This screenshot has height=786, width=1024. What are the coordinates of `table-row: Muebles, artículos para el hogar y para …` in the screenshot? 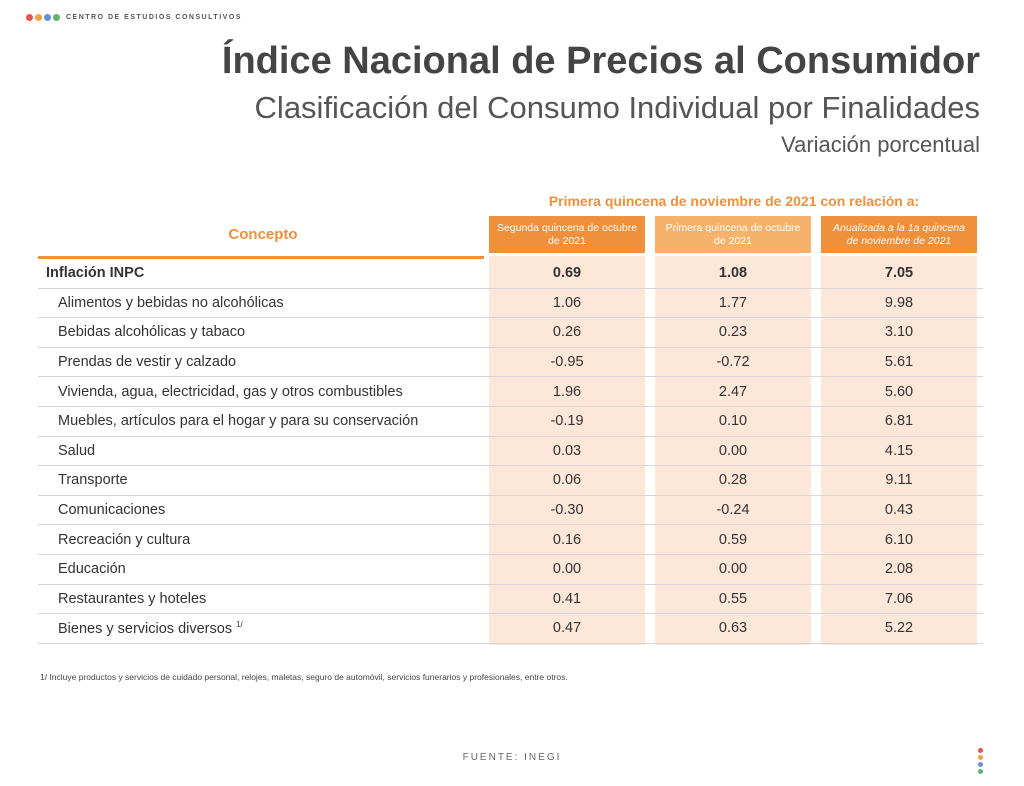 It's located at (510, 422).